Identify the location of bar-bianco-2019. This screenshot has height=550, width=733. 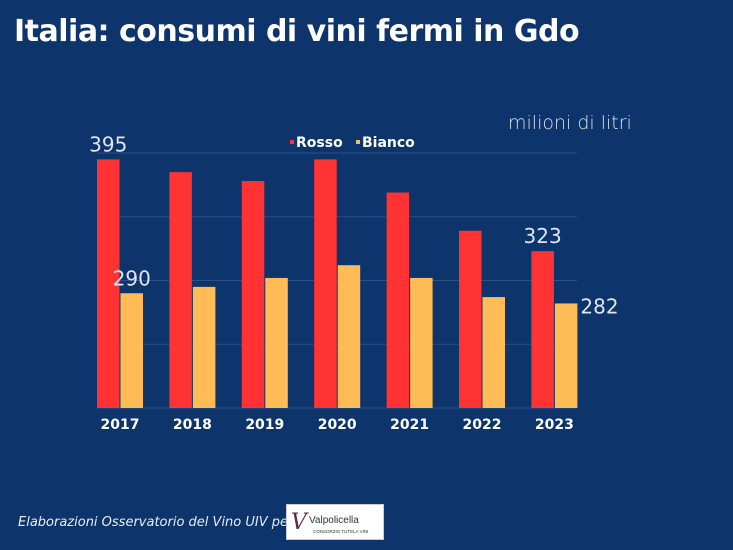
(276, 342).